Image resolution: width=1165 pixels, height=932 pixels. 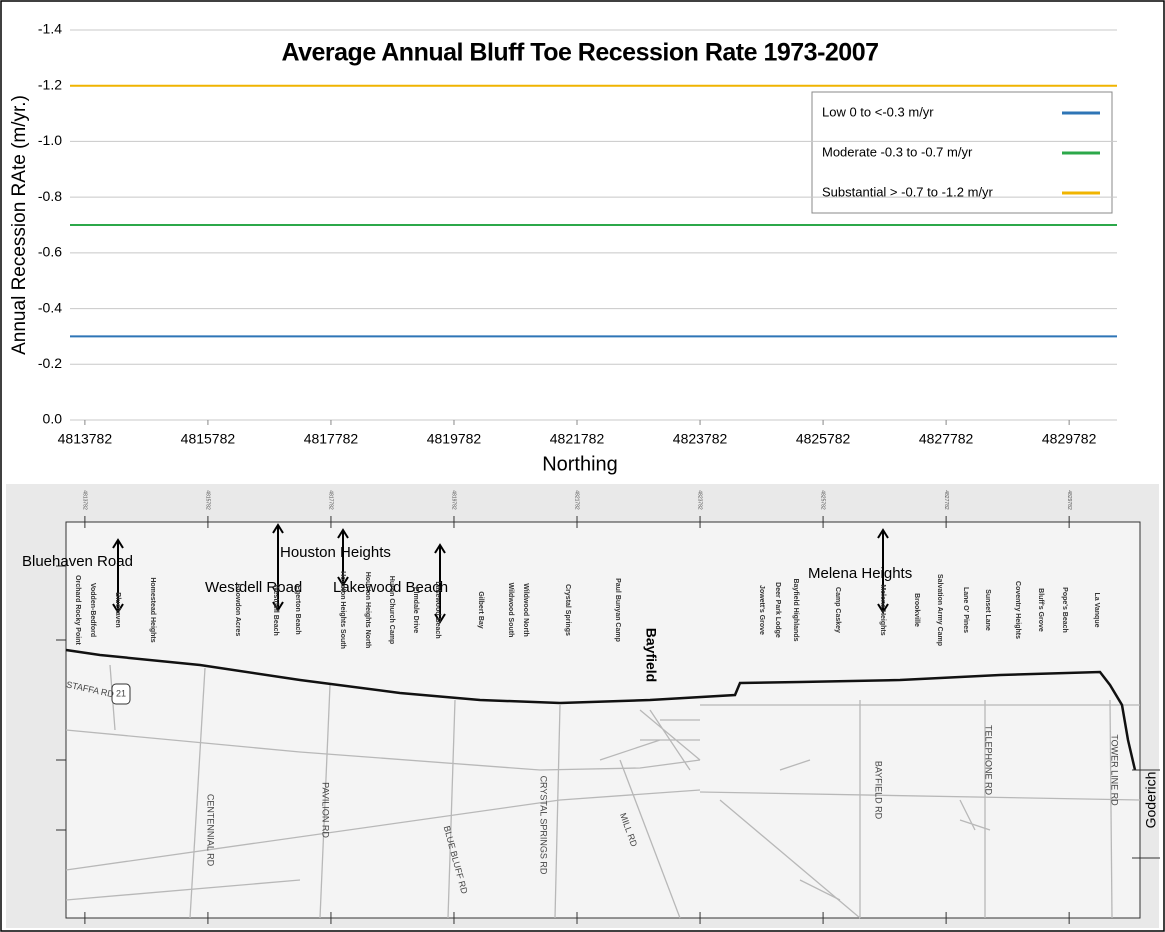 I want to click on x-tick-label: 4817782, so click(x=331, y=439).